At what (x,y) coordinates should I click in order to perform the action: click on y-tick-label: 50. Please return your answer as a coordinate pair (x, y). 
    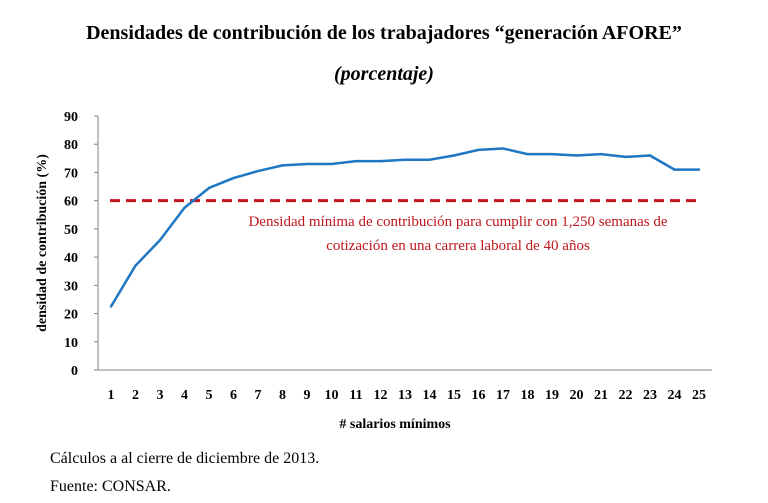
    Looking at the image, I should click on (71, 230).